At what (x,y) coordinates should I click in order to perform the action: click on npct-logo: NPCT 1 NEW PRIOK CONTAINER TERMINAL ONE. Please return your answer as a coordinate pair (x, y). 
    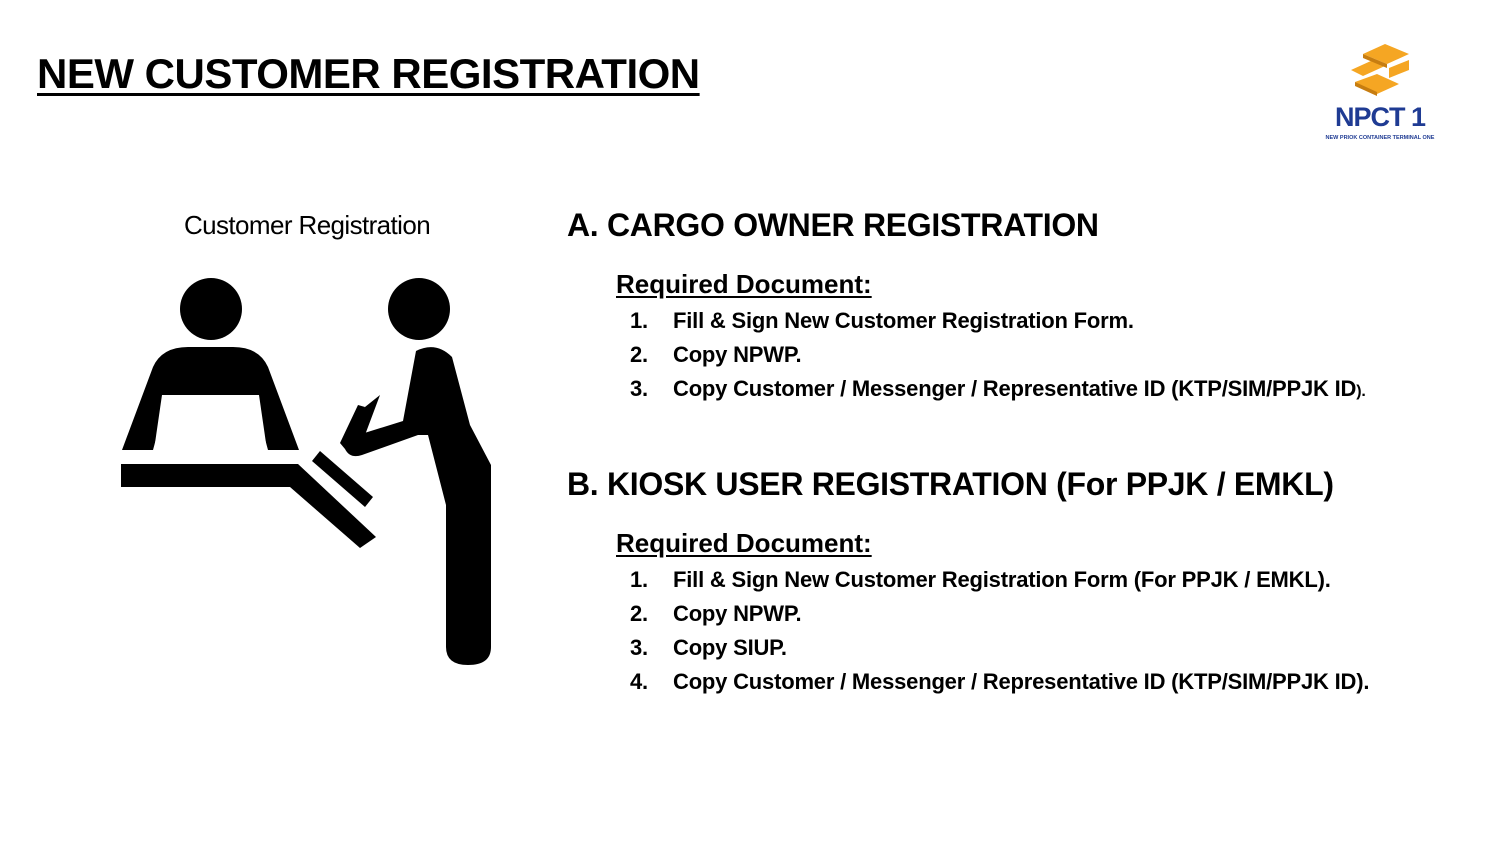
    Looking at the image, I should click on (1380, 95).